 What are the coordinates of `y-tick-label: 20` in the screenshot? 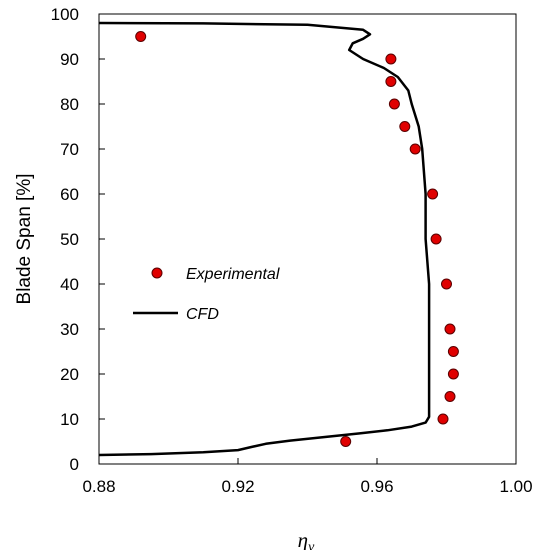 It's located at (69, 374).